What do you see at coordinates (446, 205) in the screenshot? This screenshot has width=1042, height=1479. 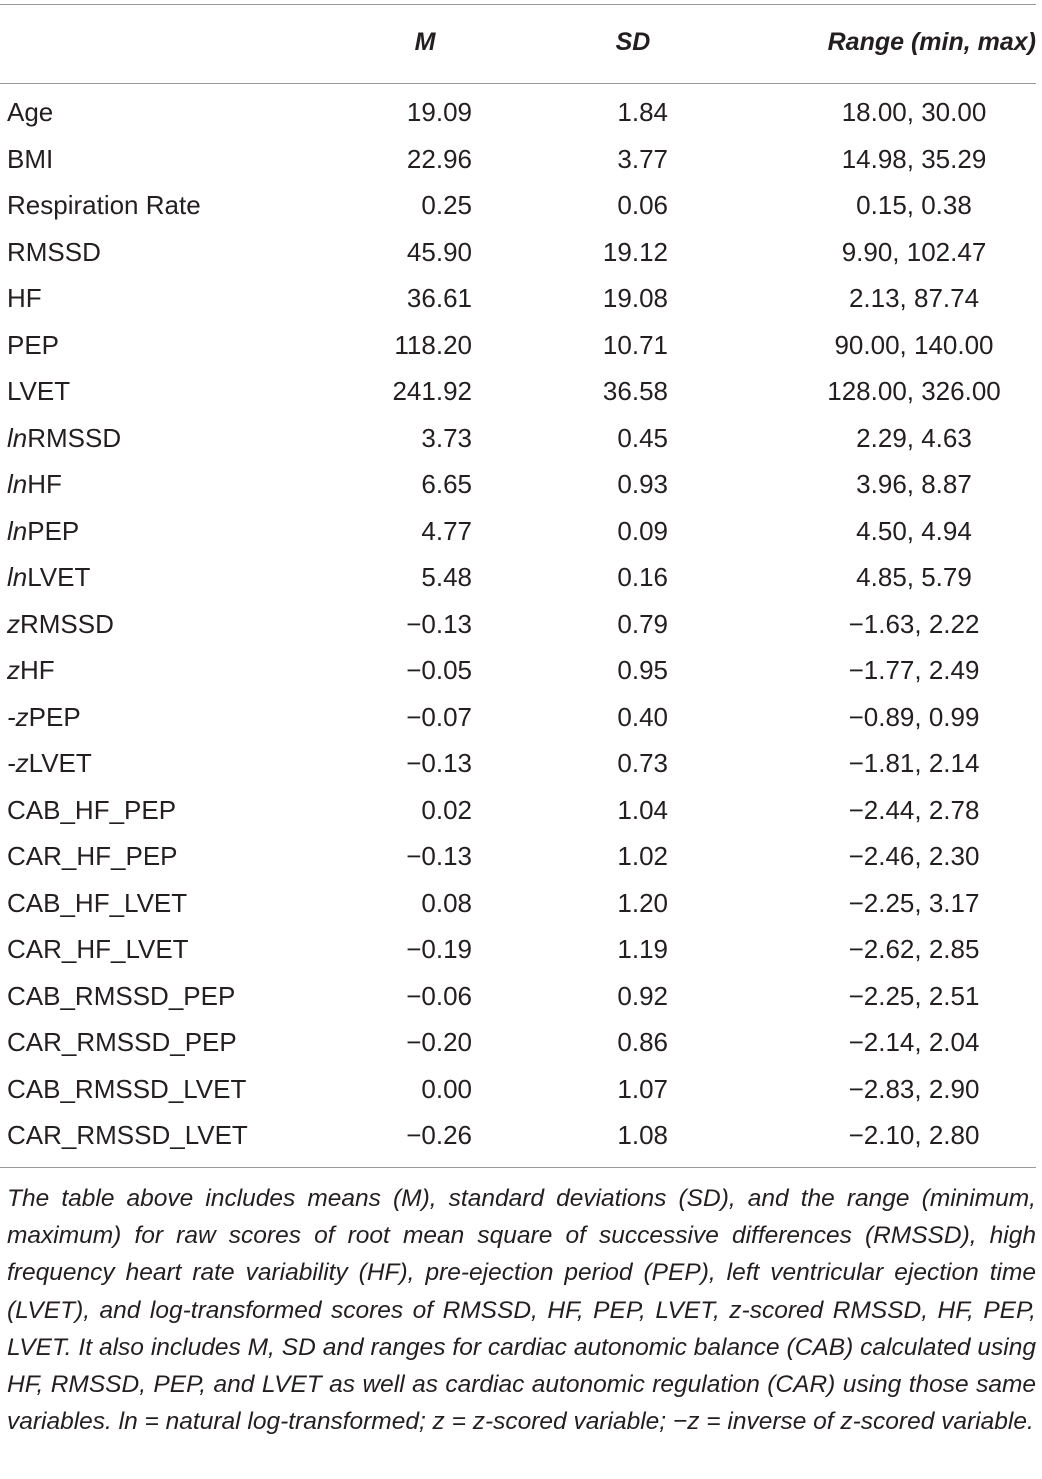 I see `cell-mean: 0.25` at bounding box center [446, 205].